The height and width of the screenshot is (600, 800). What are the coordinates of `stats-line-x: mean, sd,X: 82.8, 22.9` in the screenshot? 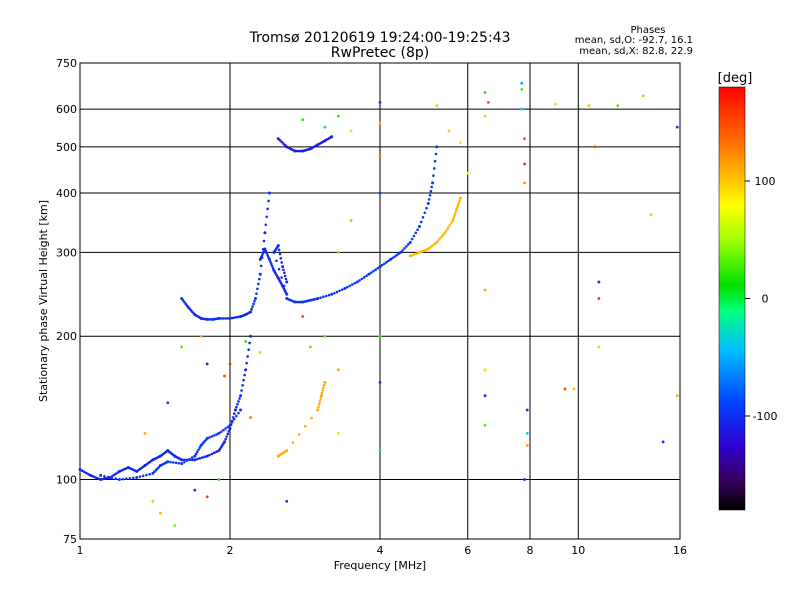 It's located at (636, 51).